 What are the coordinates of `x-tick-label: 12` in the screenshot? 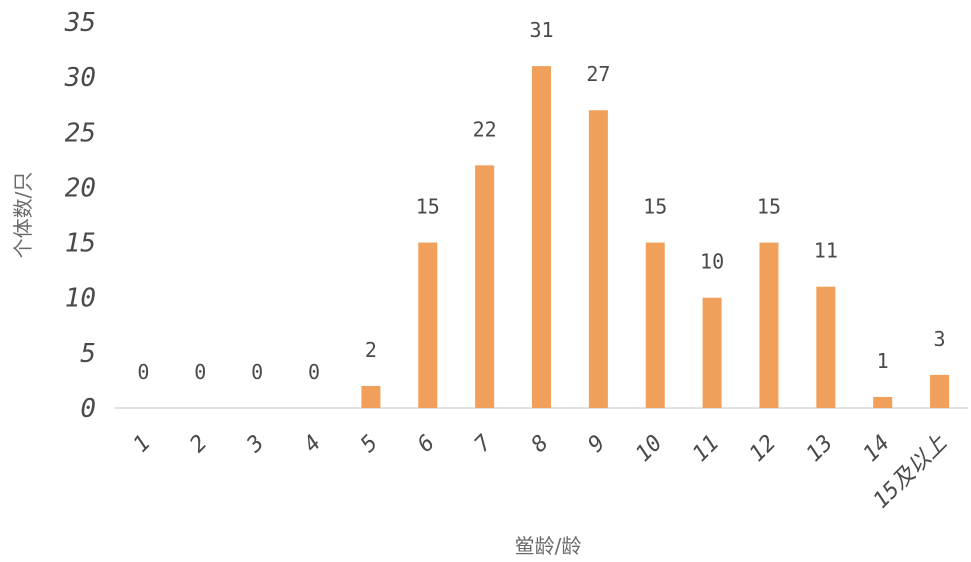 It's located at (763, 449).